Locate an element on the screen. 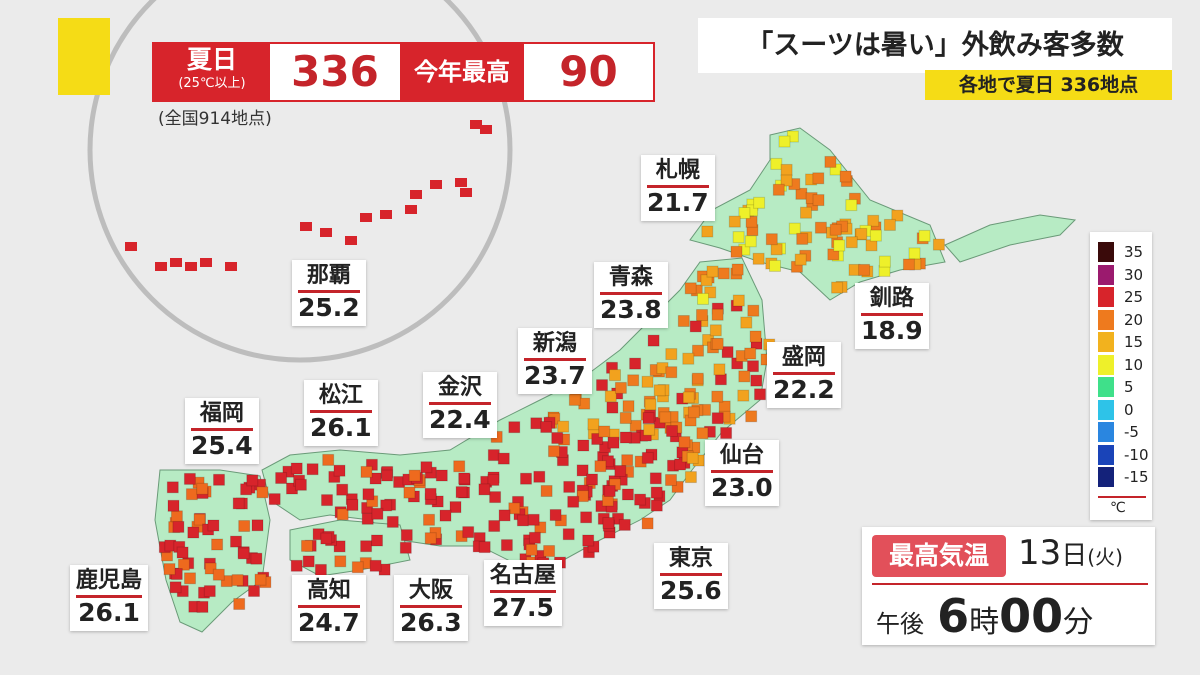  clock: 午後 6時00分 is located at coordinates (984, 616).